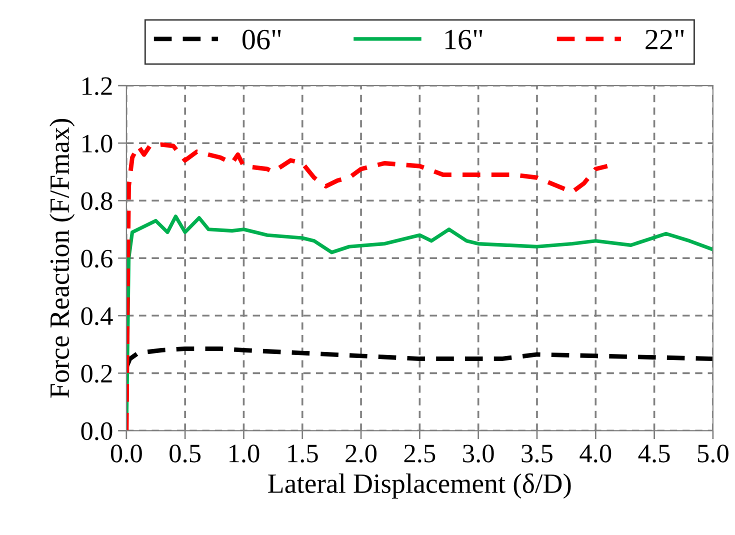 This screenshot has height=535, width=735. What do you see at coordinates (96, 201) in the screenshot?
I see `y-tick-label: 0.8` at bounding box center [96, 201].